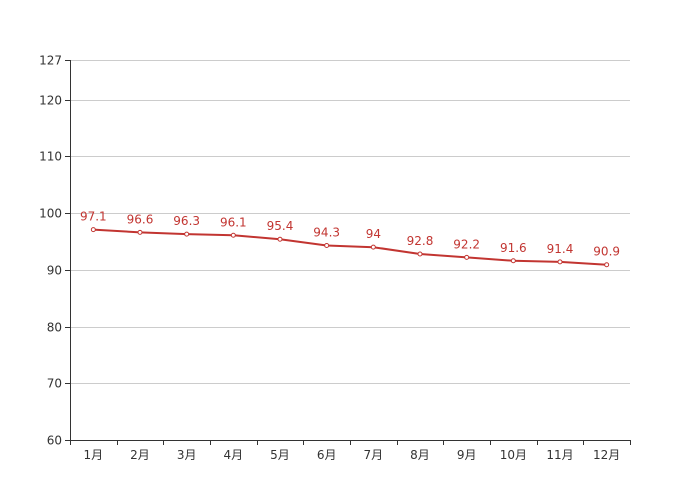  Describe the element at coordinates (513, 455) in the screenshot. I see `x-tick-label: 10月` at that location.